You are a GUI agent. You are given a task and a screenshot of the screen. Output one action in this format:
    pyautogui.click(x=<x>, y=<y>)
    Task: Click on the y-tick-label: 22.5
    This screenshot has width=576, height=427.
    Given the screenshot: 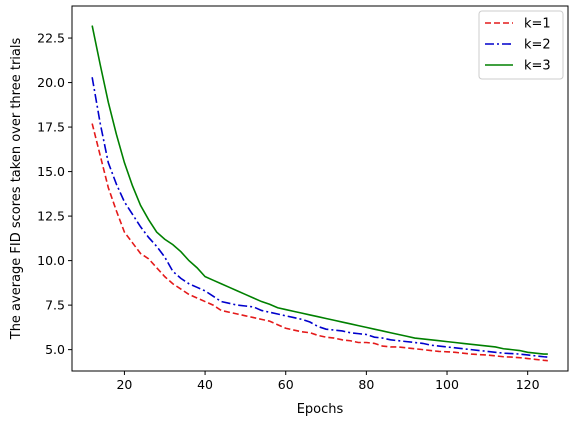 What is the action you would take?
    pyautogui.click(x=51, y=38)
    